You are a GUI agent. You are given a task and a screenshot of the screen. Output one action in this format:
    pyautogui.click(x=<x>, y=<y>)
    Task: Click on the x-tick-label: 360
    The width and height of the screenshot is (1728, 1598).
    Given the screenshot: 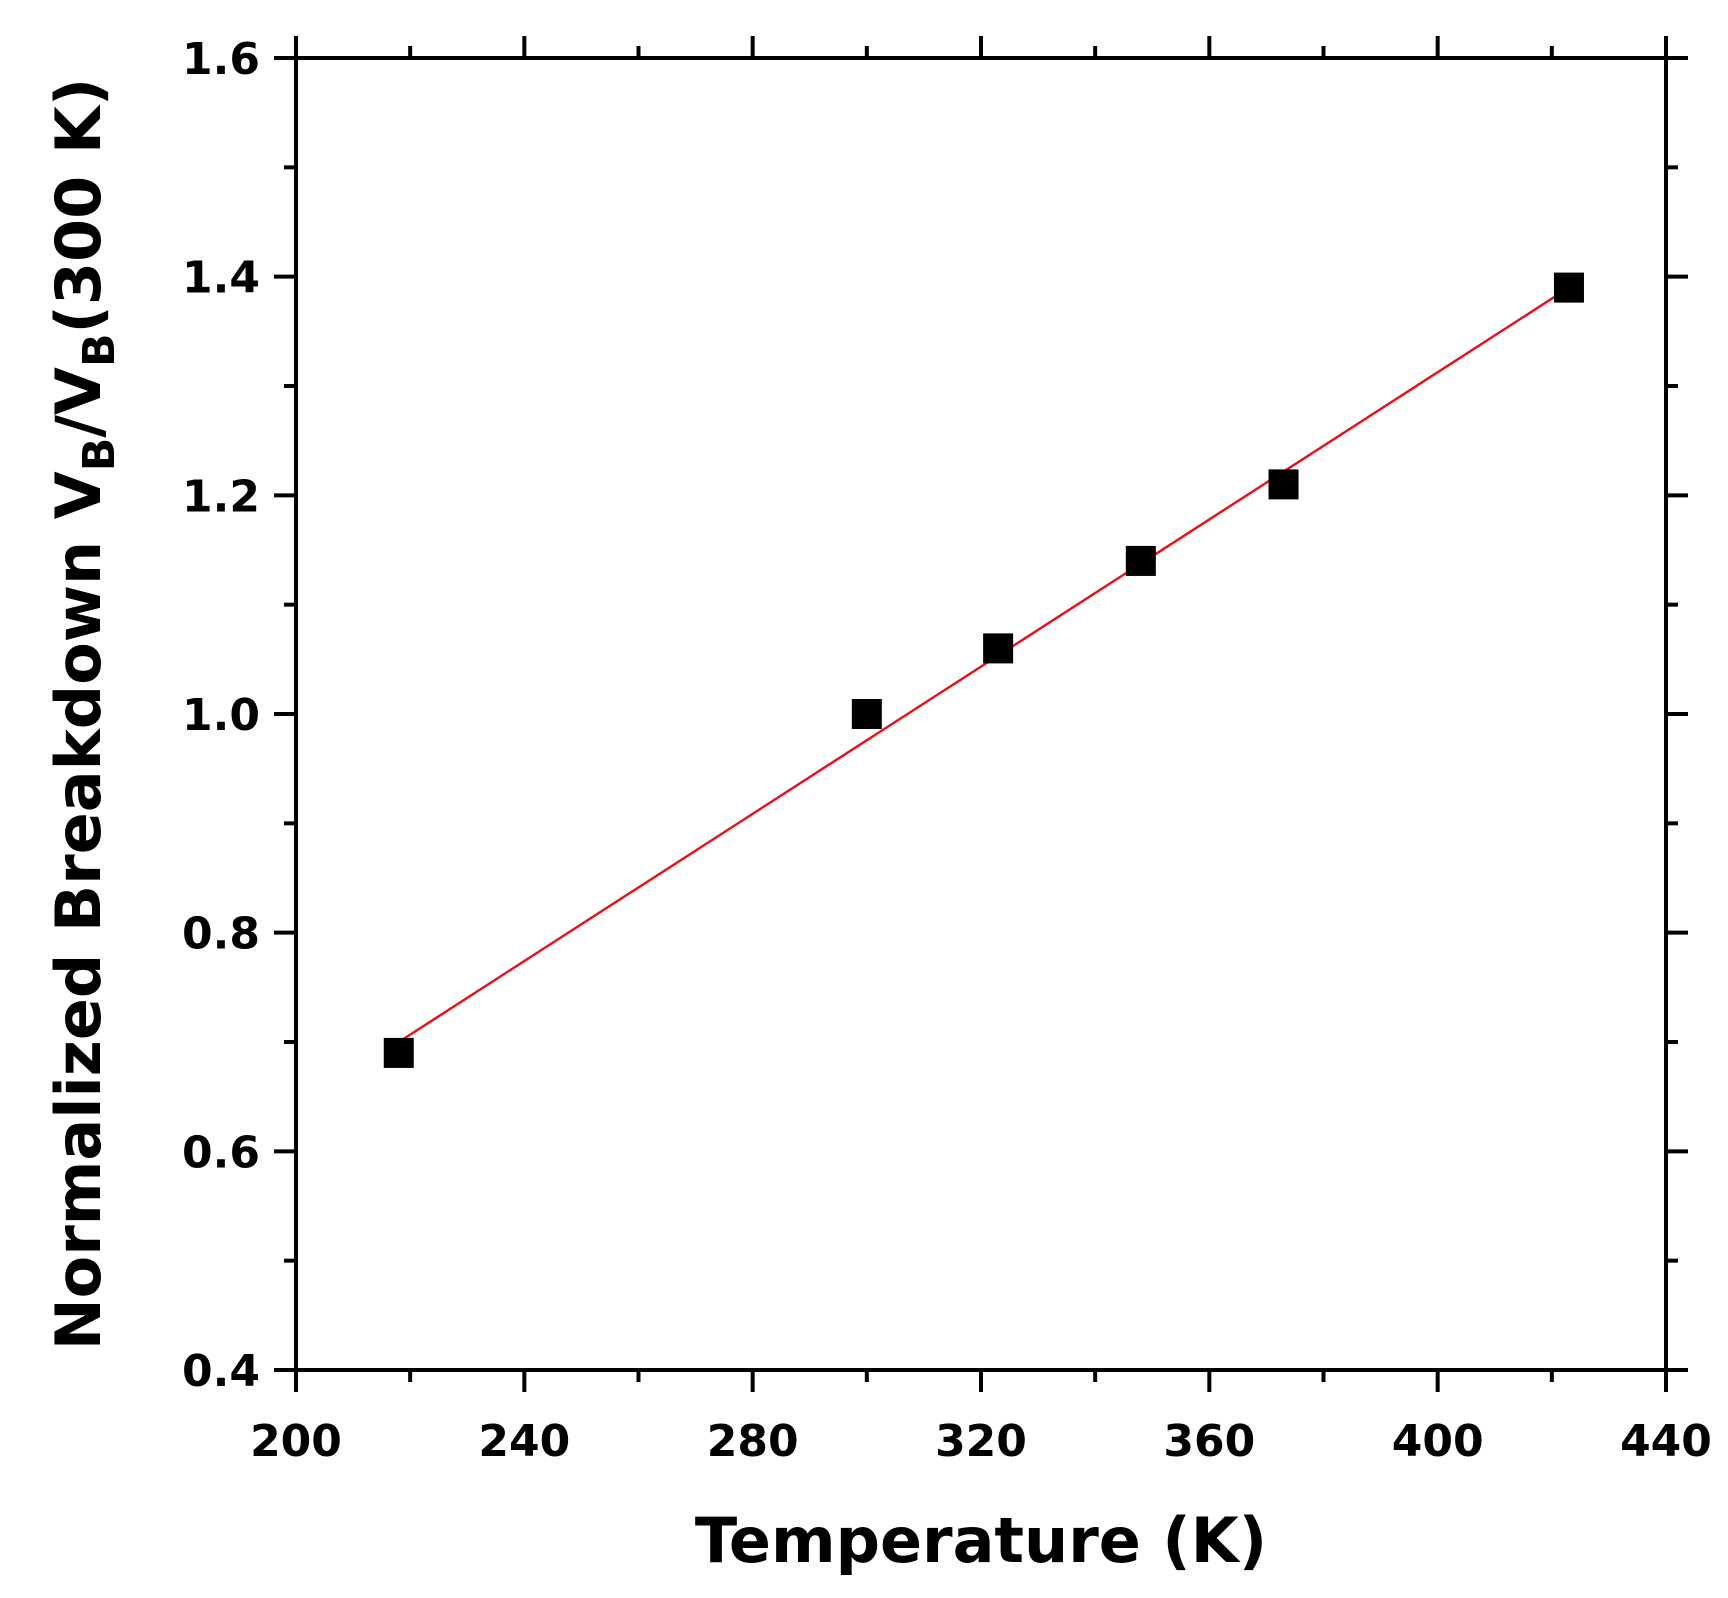 What is the action you would take?
    pyautogui.click(x=1209, y=1441)
    